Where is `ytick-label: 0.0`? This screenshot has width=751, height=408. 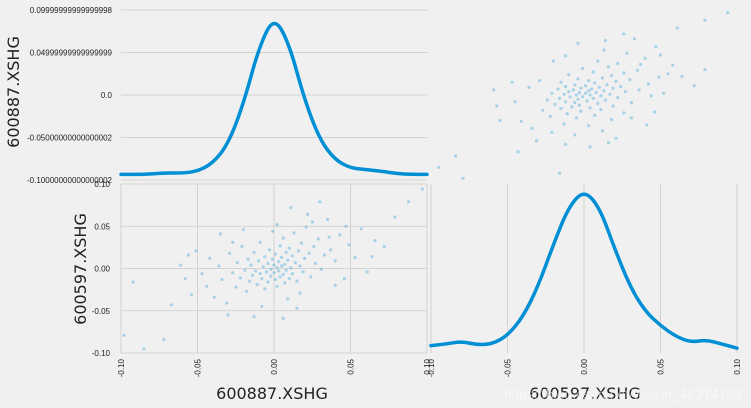
ytick-label: 0.0 is located at coordinates (107, 95).